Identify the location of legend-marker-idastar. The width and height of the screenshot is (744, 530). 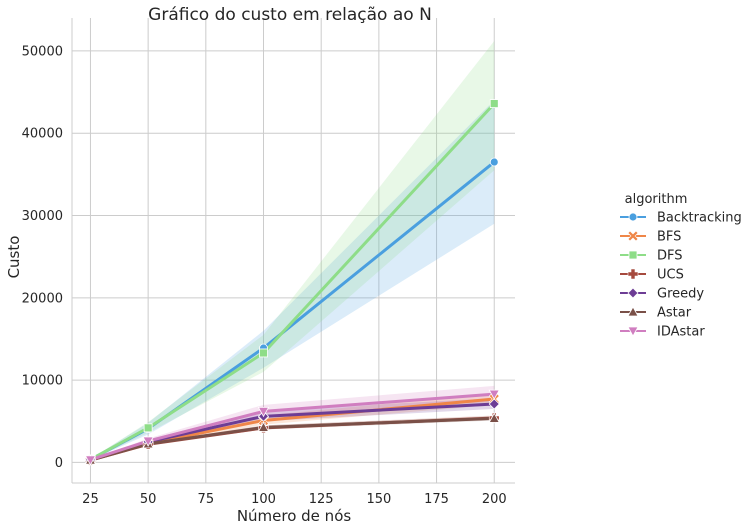
(633, 331).